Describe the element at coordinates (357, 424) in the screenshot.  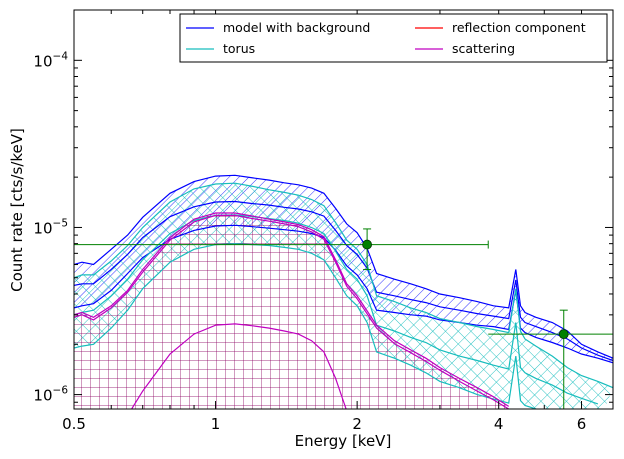
I see `x-tick-label-2: 2` at that location.